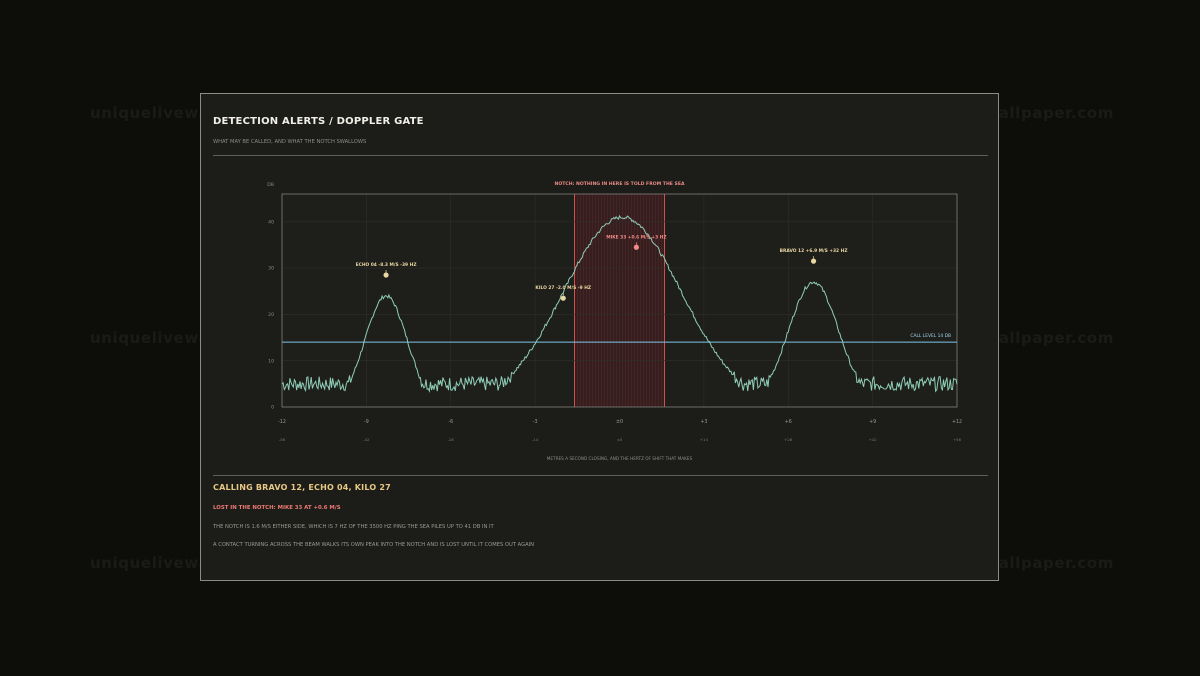  What do you see at coordinates (788, 422) in the screenshot?
I see `x-tick-label: +6` at bounding box center [788, 422].